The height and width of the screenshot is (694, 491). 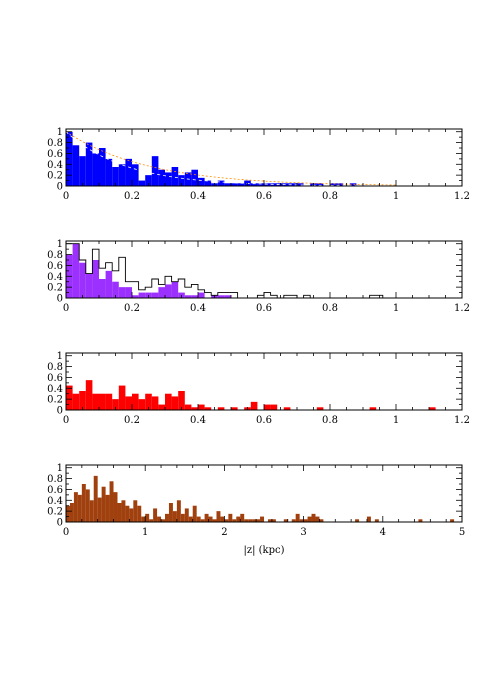 What do you see at coordinates (55, 490) in the screenshot?
I see `y-tick-label: 0.6` at bounding box center [55, 490].